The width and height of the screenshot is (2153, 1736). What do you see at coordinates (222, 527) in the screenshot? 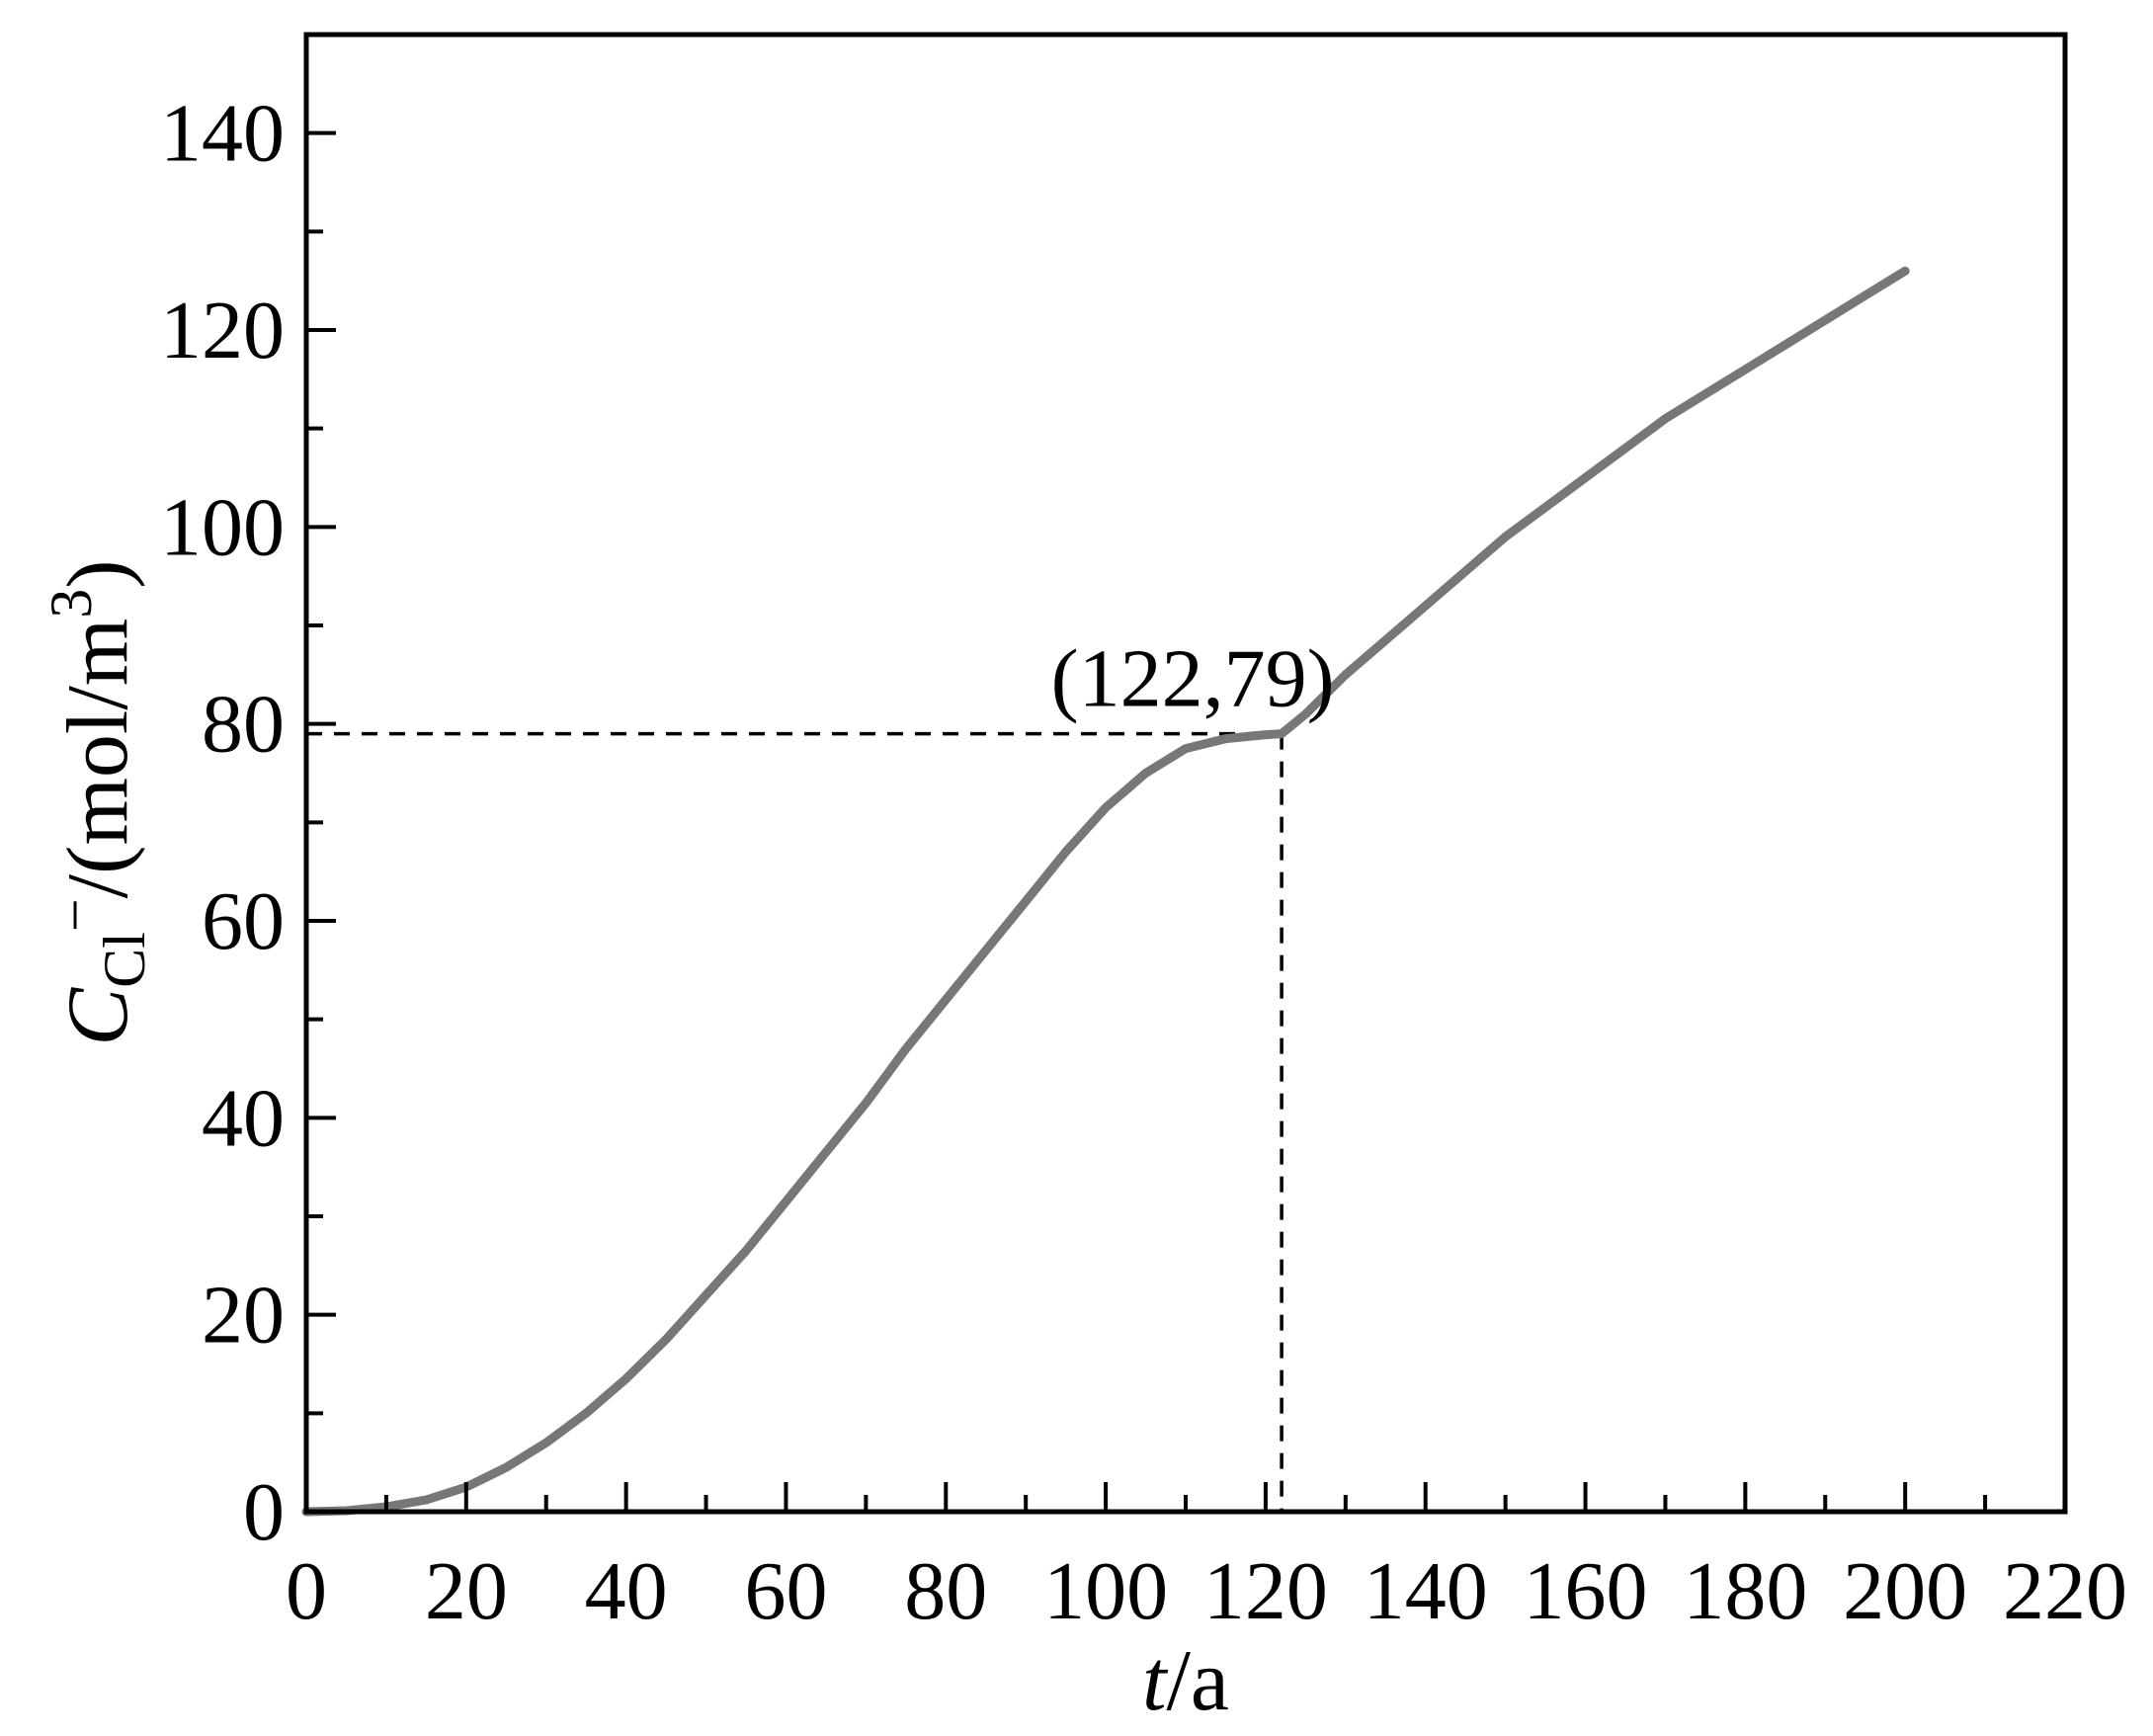
I see `y-tick-label: 100` at bounding box center [222, 527].